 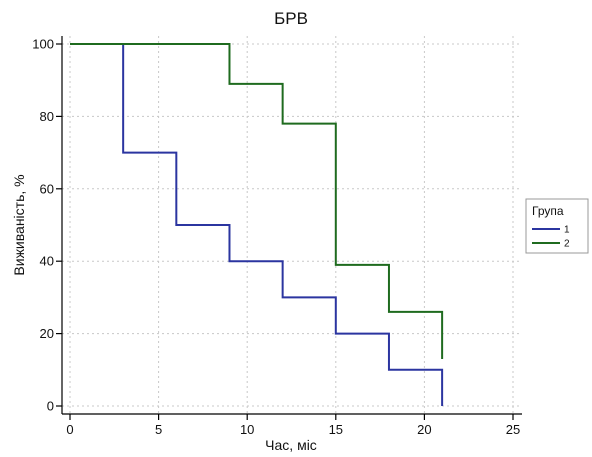 What do you see at coordinates (291, 18) in the screenshot?
I see `chart-title: БРВ` at bounding box center [291, 18].